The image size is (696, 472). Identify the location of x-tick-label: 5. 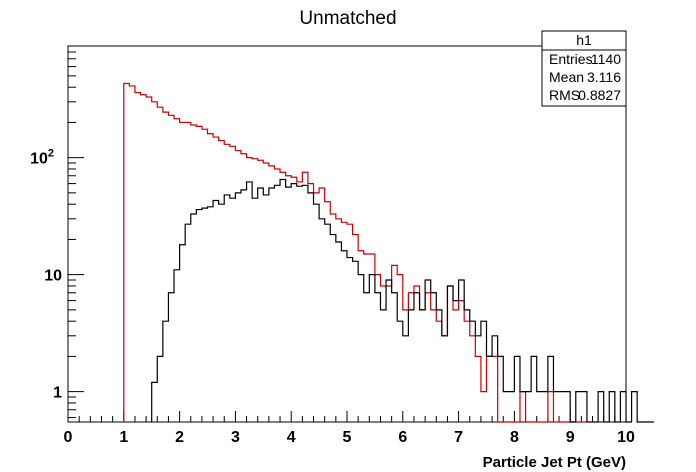
(347, 437).